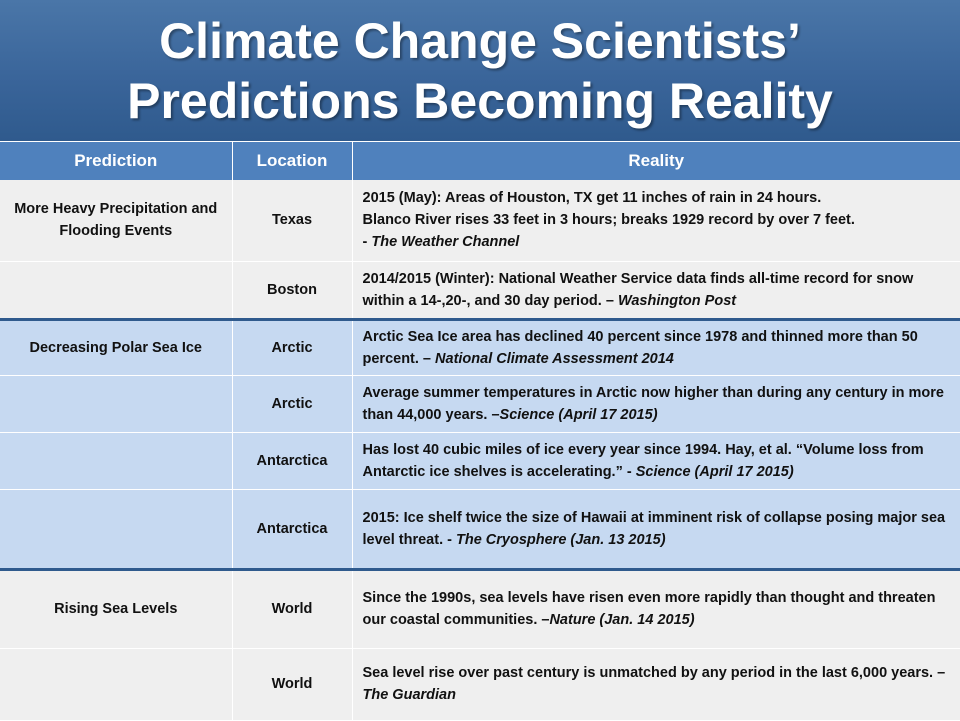 The image size is (960, 721). What do you see at coordinates (292, 290) in the screenshot?
I see `location-cell: Boston` at bounding box center [292, 290].